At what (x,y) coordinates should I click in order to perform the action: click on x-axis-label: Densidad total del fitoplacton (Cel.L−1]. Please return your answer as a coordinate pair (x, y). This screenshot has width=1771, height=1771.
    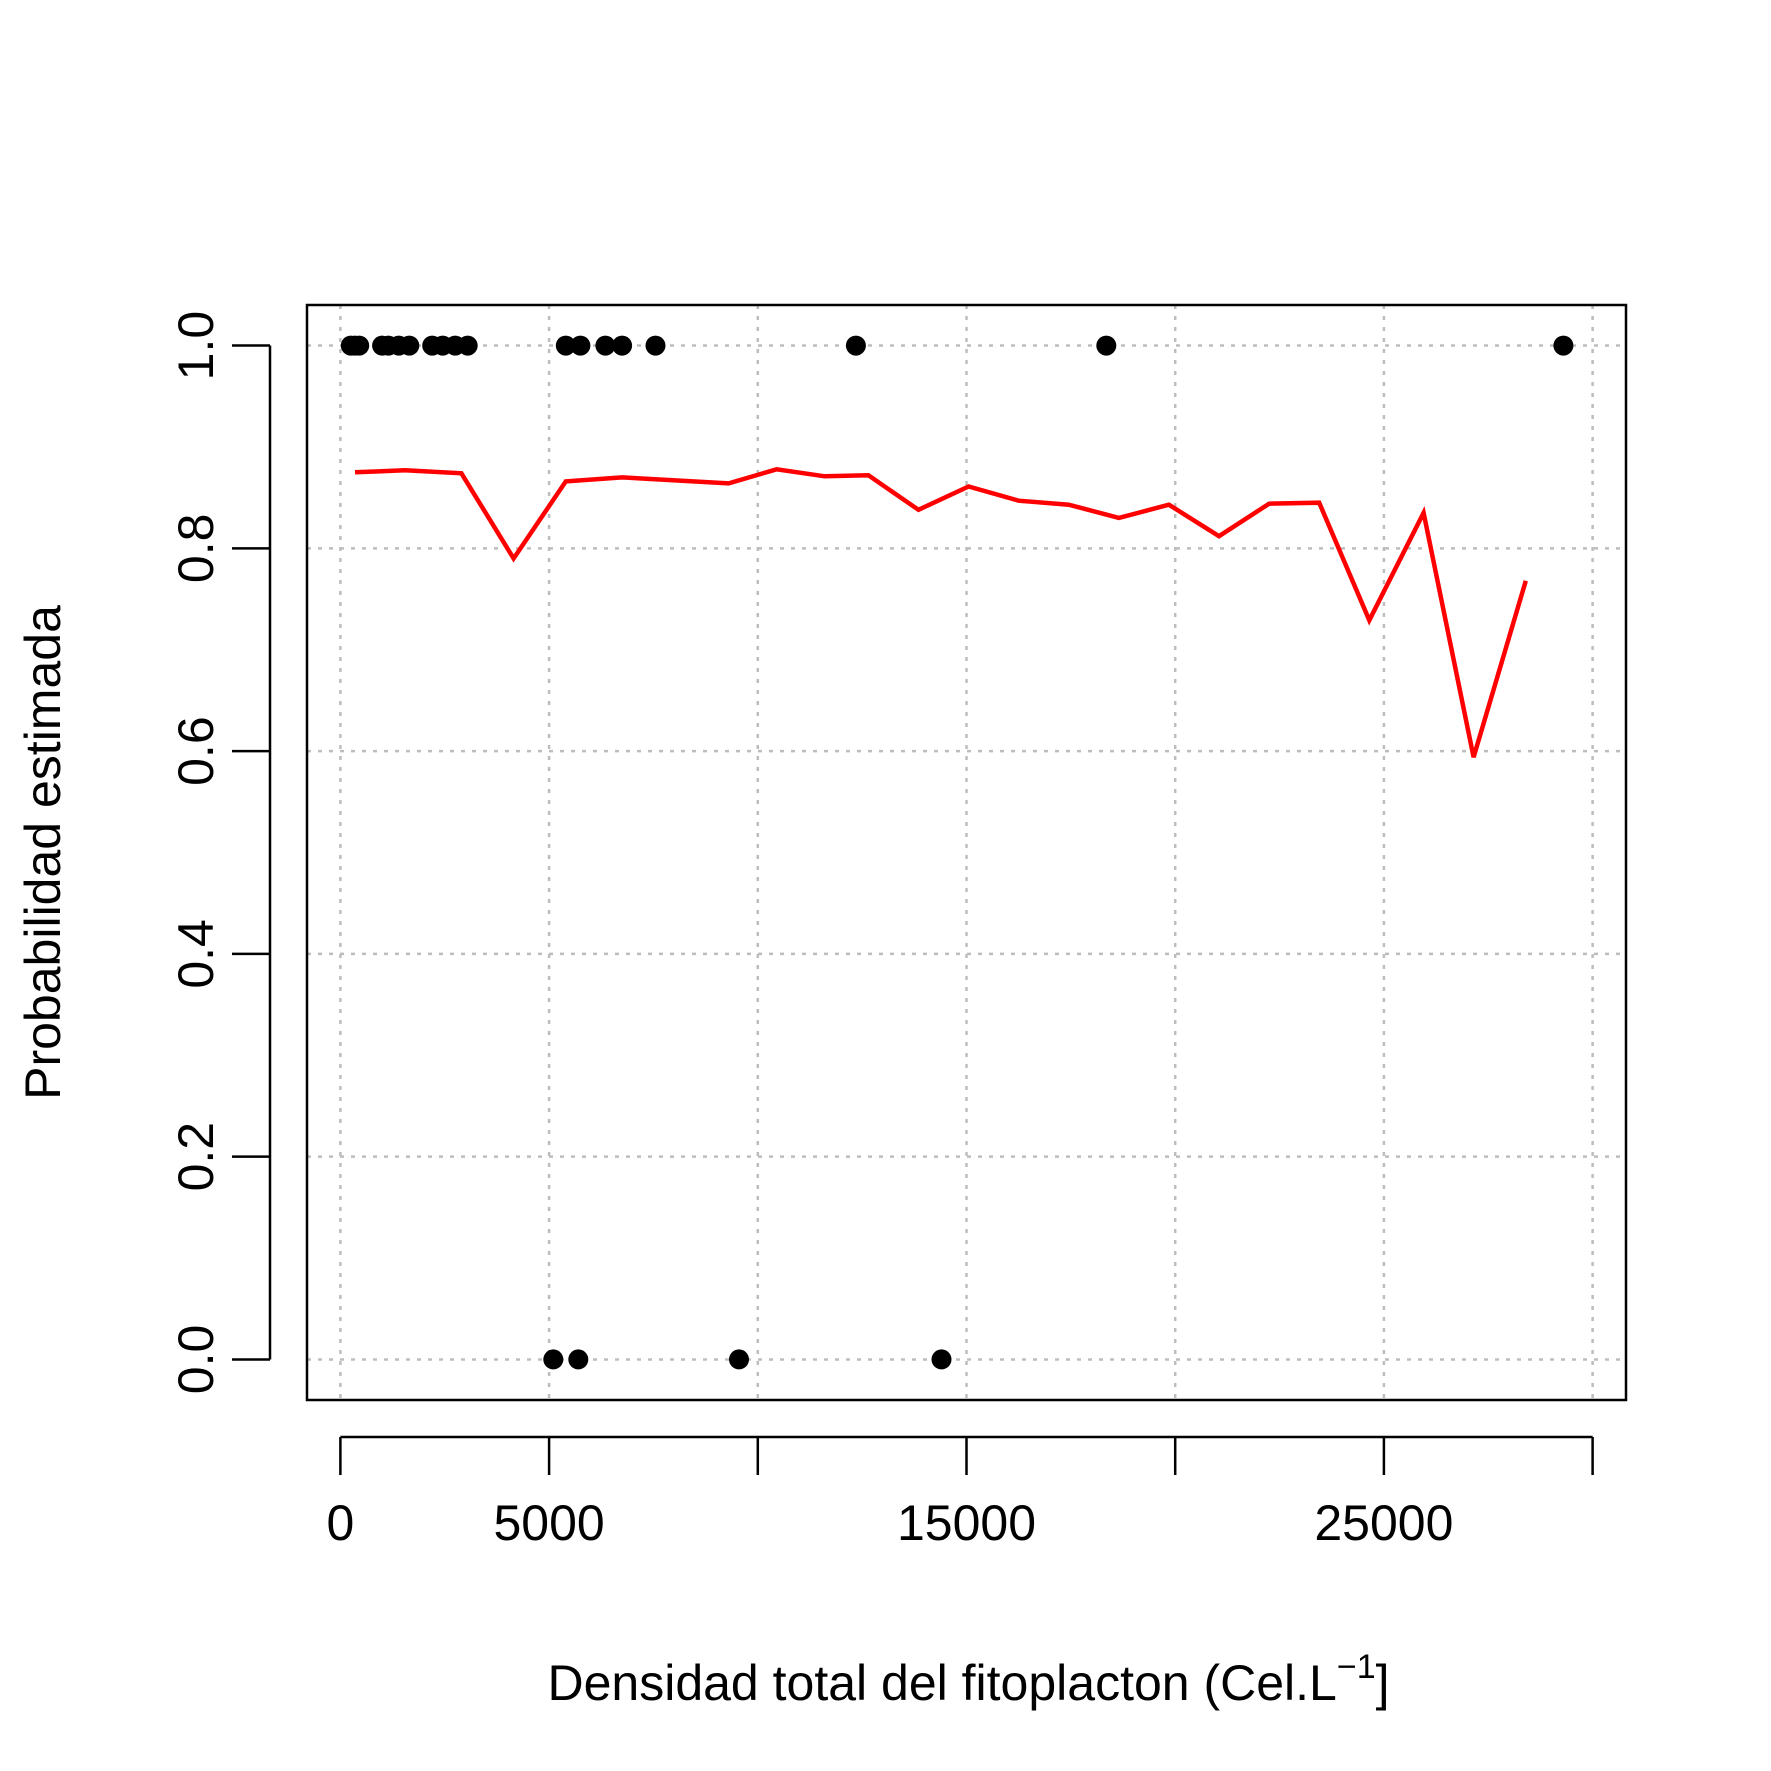
    Looking at the image, I should click on (968, 1679).